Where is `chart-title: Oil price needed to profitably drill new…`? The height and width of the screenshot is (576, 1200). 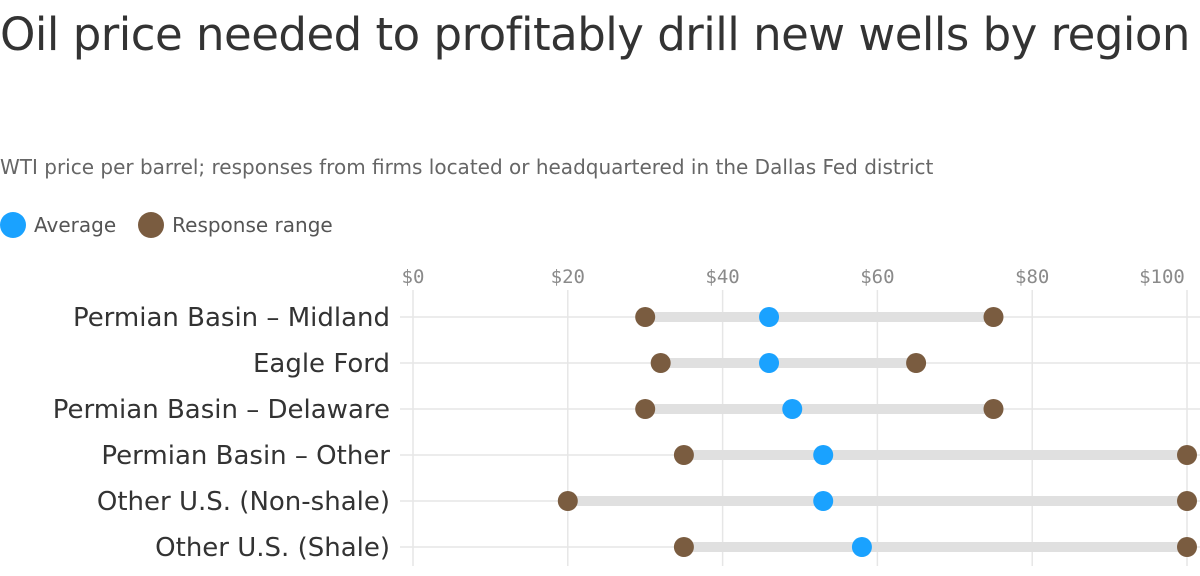 chart-title: Oil price needed to profitably drill new… is located at coordinates (595, 34).